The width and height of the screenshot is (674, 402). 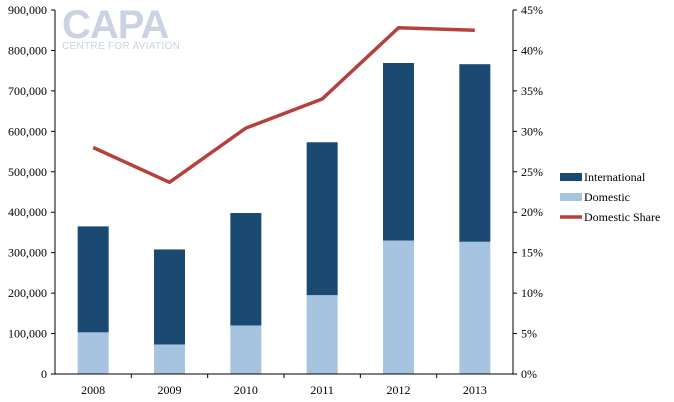 I want to click on logo-text: CAPA, so click(x=115, y=25).